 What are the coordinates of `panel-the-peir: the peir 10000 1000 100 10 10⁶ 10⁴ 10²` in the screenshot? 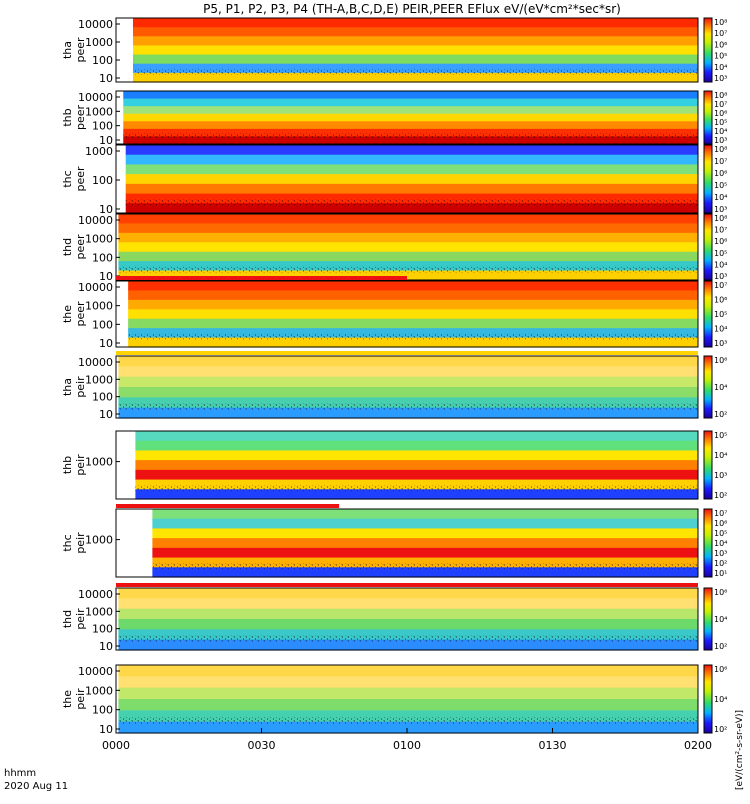 It's located at (394, 700).